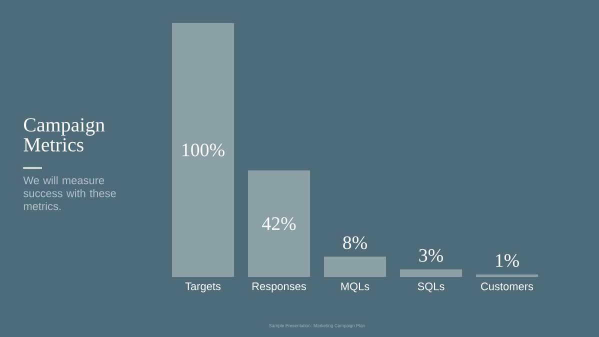 The height and width of the screenshot is (337, 599). What do you see at coordinates (431, 255) in the screenshot?
I see `data-label: 3%` at bounding box center [431, 255].